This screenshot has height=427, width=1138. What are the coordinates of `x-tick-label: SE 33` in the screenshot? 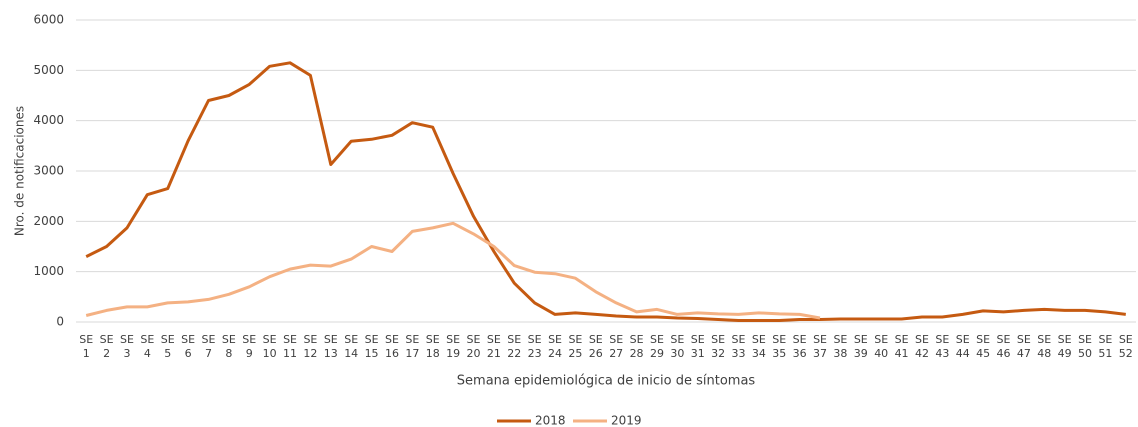 It's located at (739, 346).